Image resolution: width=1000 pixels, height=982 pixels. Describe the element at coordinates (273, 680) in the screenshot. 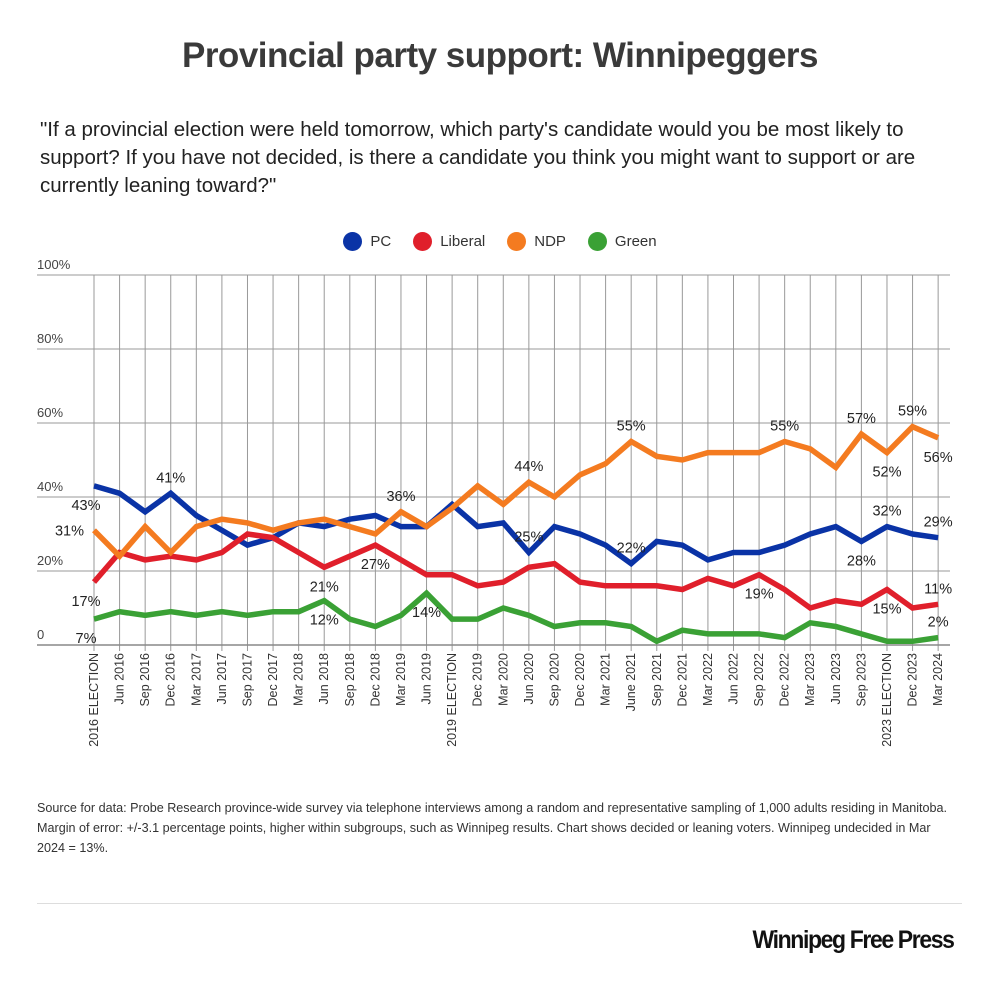

I see `x-tick-label: Dec 2017` at that location.